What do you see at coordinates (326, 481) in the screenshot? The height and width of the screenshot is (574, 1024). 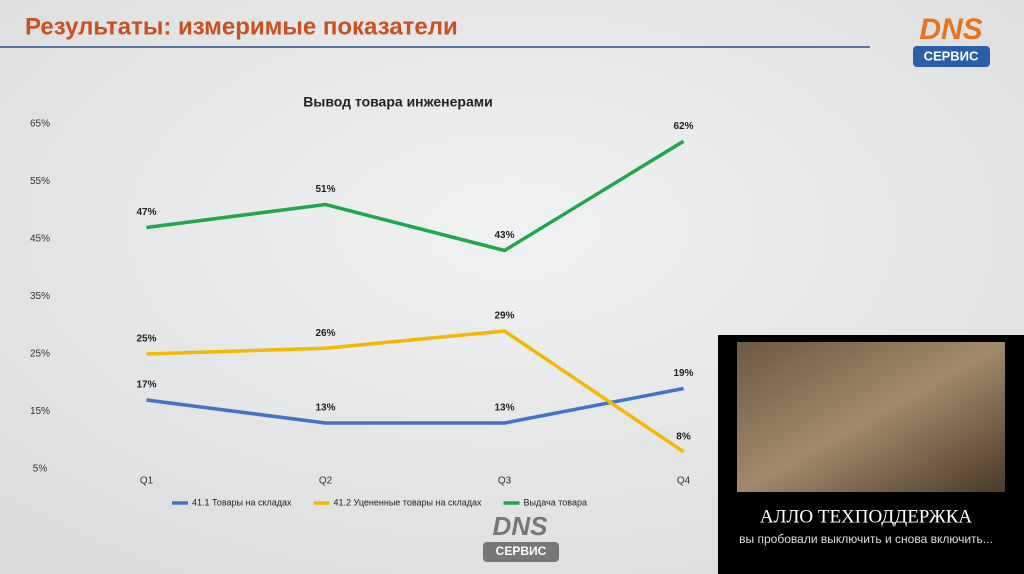 I see `x-tick-label: Q2` at bounding box center [326, 481].